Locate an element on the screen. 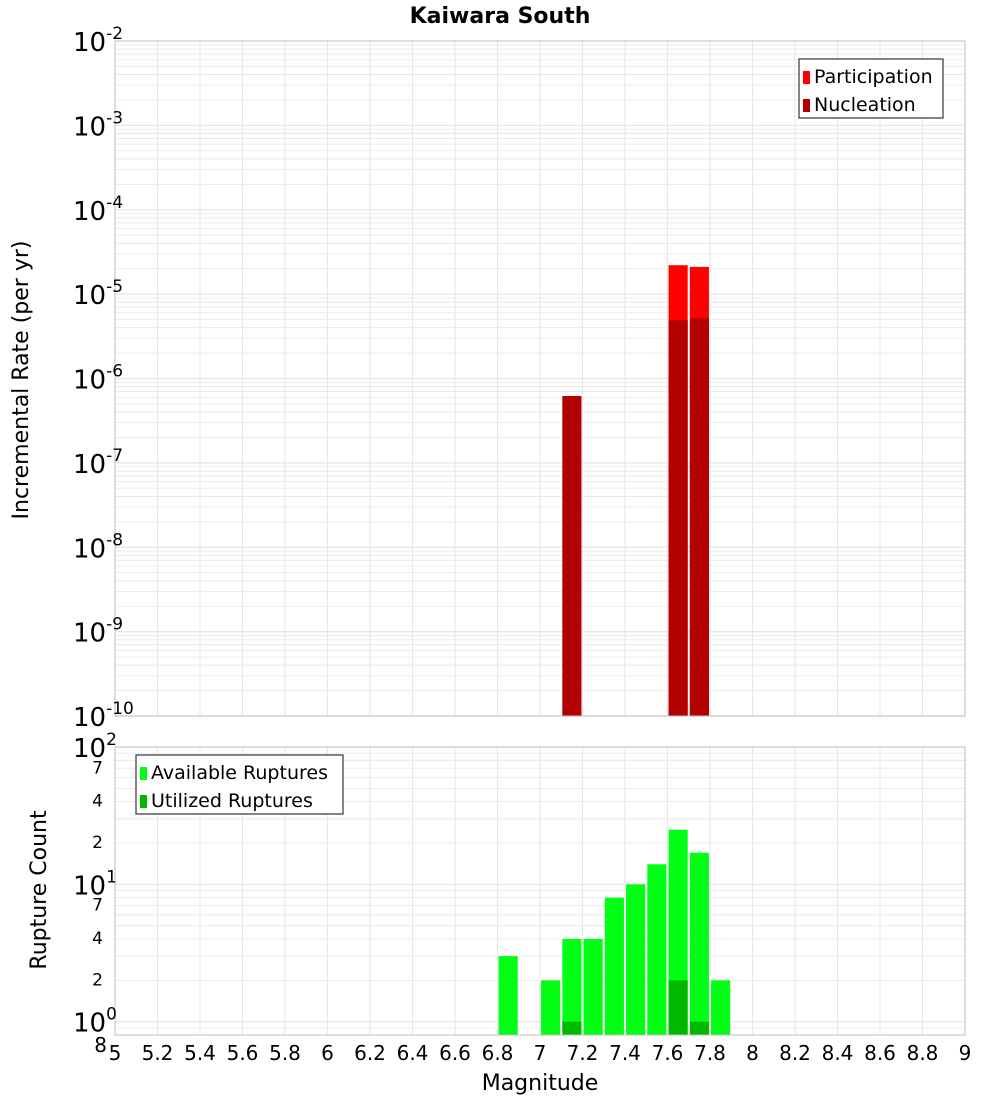 The image size is (1000, 1100). x-tick-label: 8 is located at coordinates (752, 1053).